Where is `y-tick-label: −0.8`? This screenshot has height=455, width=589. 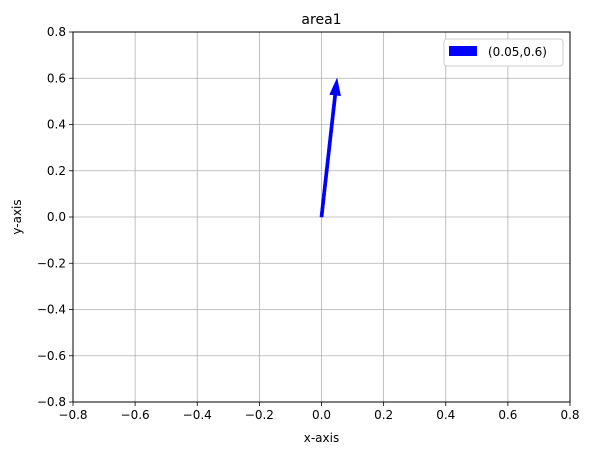
y-tick-label: −0.8 is located at coordinates (51, 402).